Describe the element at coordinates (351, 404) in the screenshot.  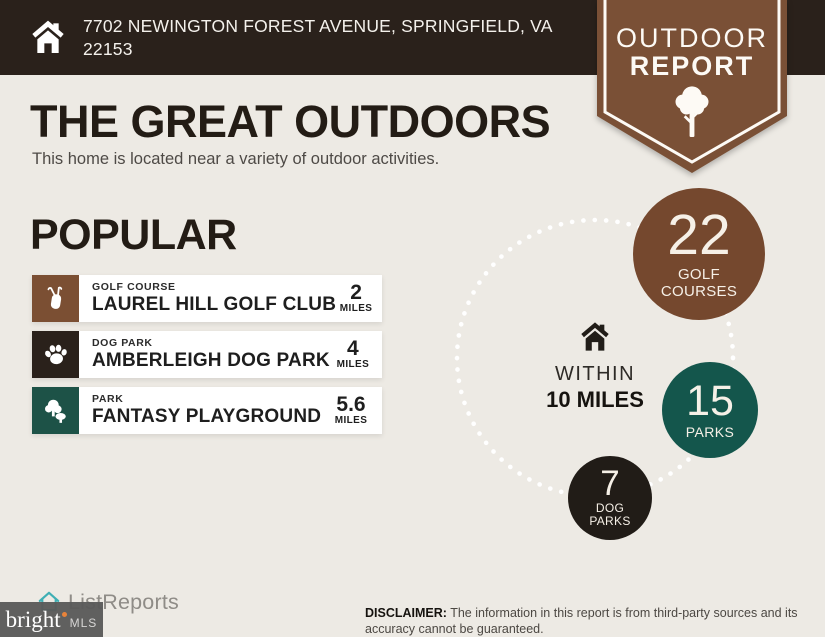
I see `item-distance: 5.6` at that location.